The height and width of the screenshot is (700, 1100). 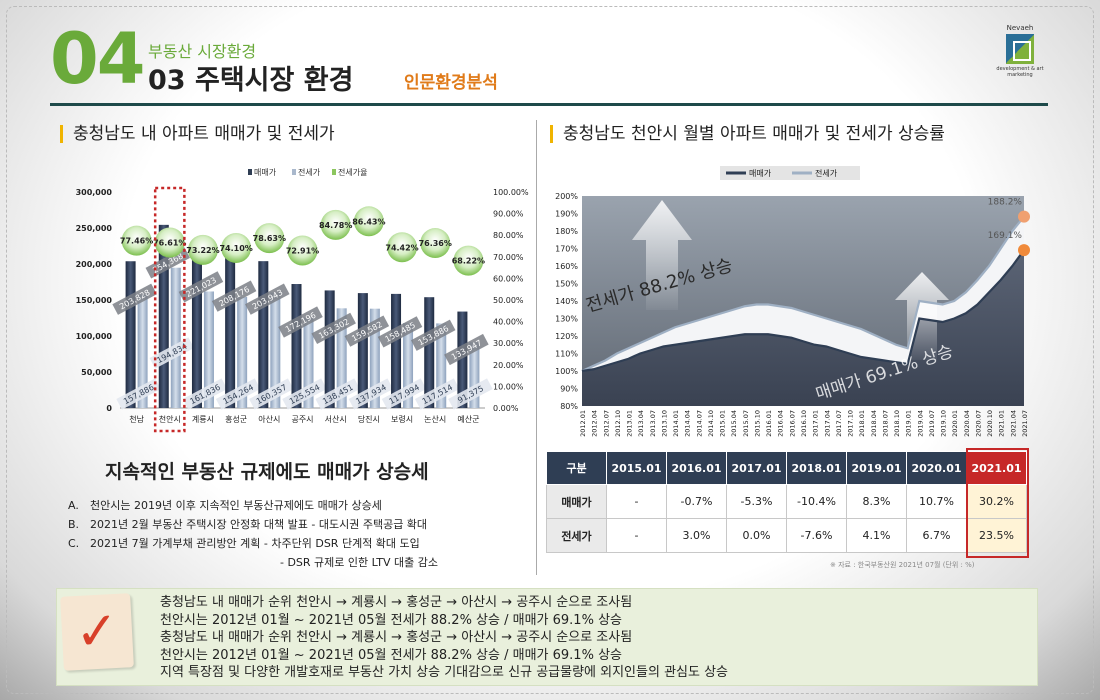 I want to click on y-tick-label: 150%, so click(x=566, y=284).